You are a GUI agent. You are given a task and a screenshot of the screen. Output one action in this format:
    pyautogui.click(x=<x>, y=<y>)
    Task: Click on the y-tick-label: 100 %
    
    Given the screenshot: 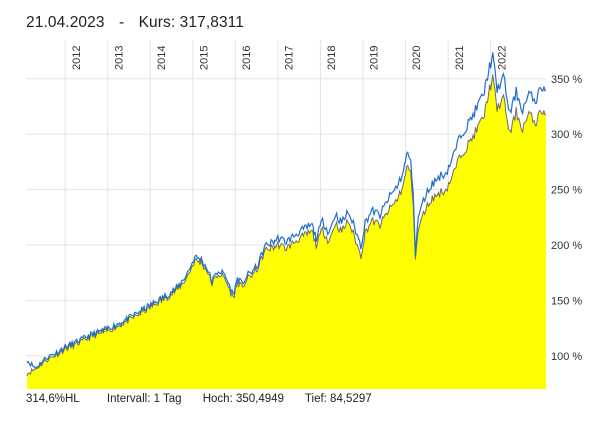 What is the action you would take?
    pyautogui.click(x=566, y=357)
    